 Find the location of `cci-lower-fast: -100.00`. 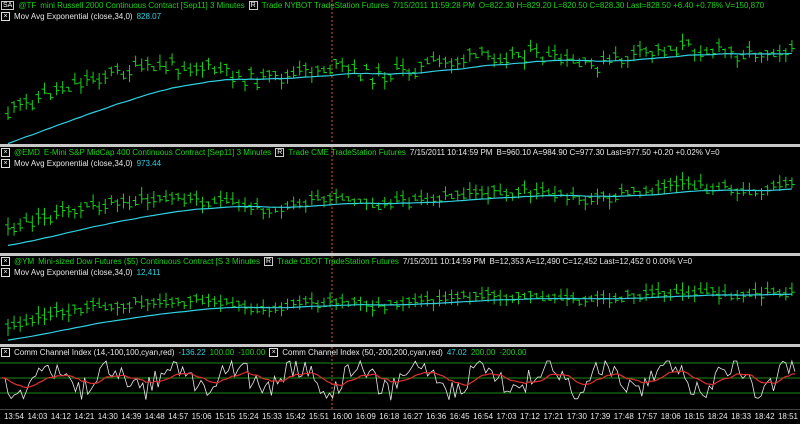

cci-lower-fast: -100.00 is located at coordinates (252, 352).